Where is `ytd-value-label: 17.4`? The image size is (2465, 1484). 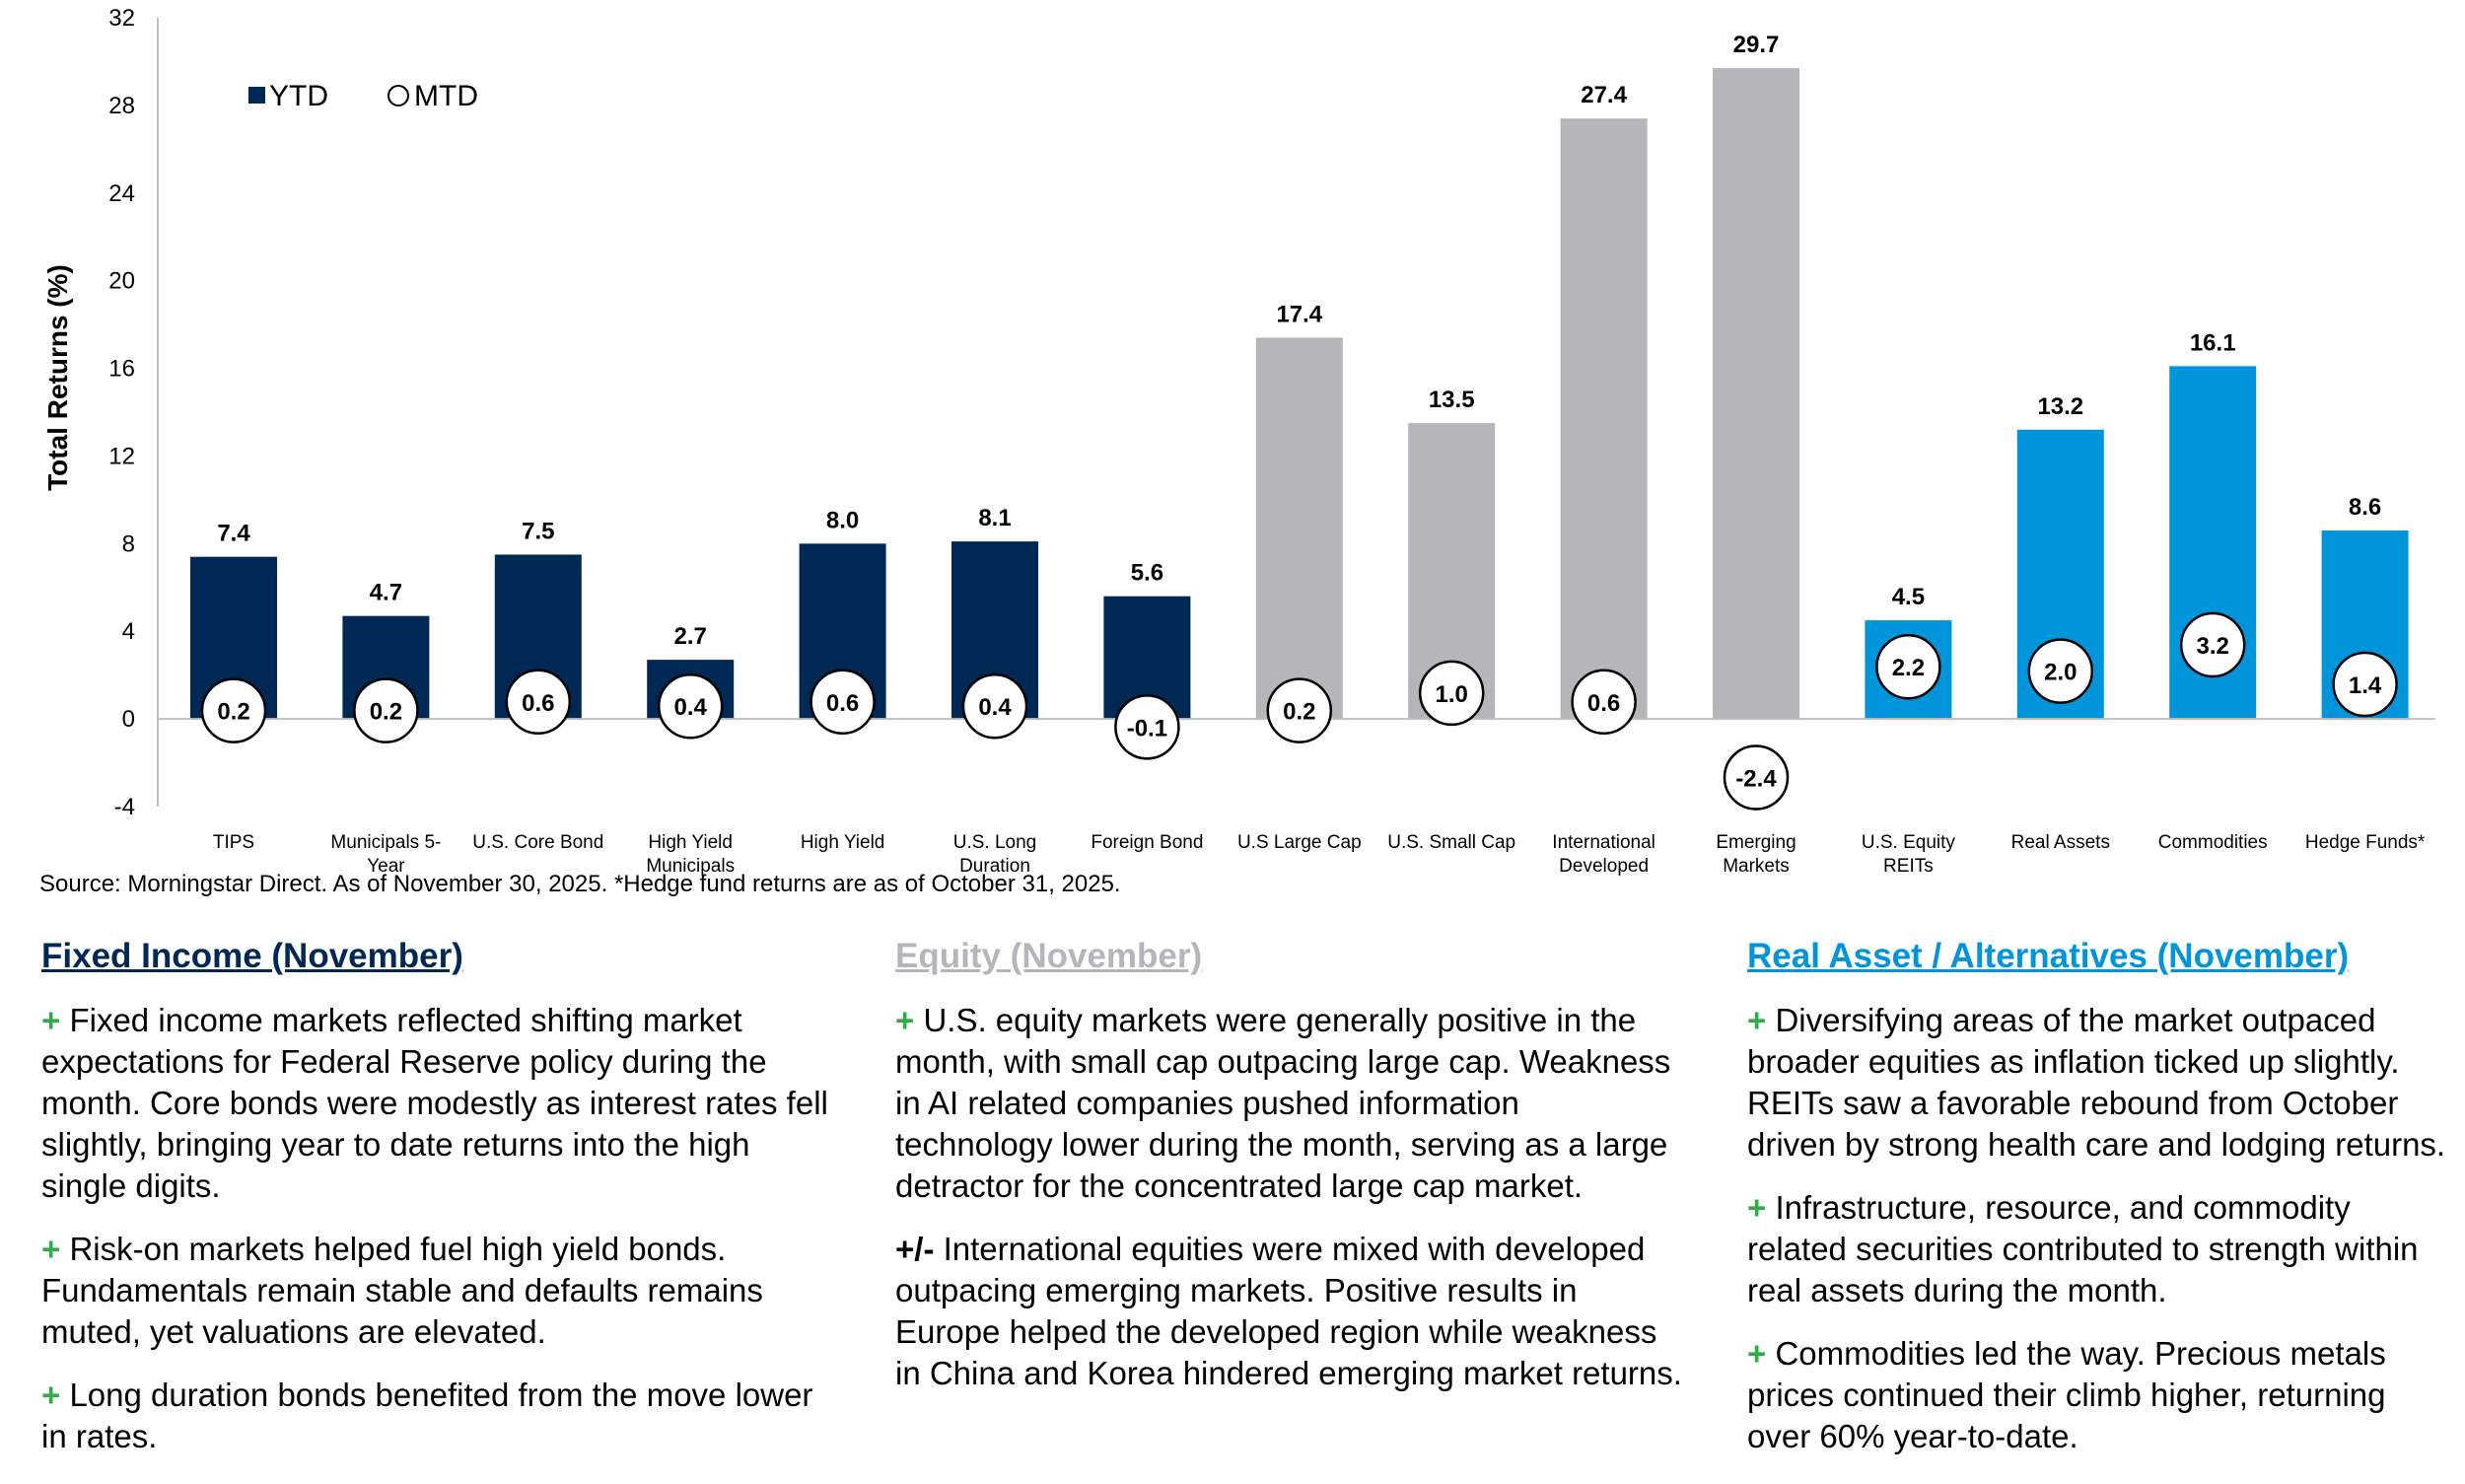
ytd-value-label: 17.4 is located at coordinates (1299, 314).